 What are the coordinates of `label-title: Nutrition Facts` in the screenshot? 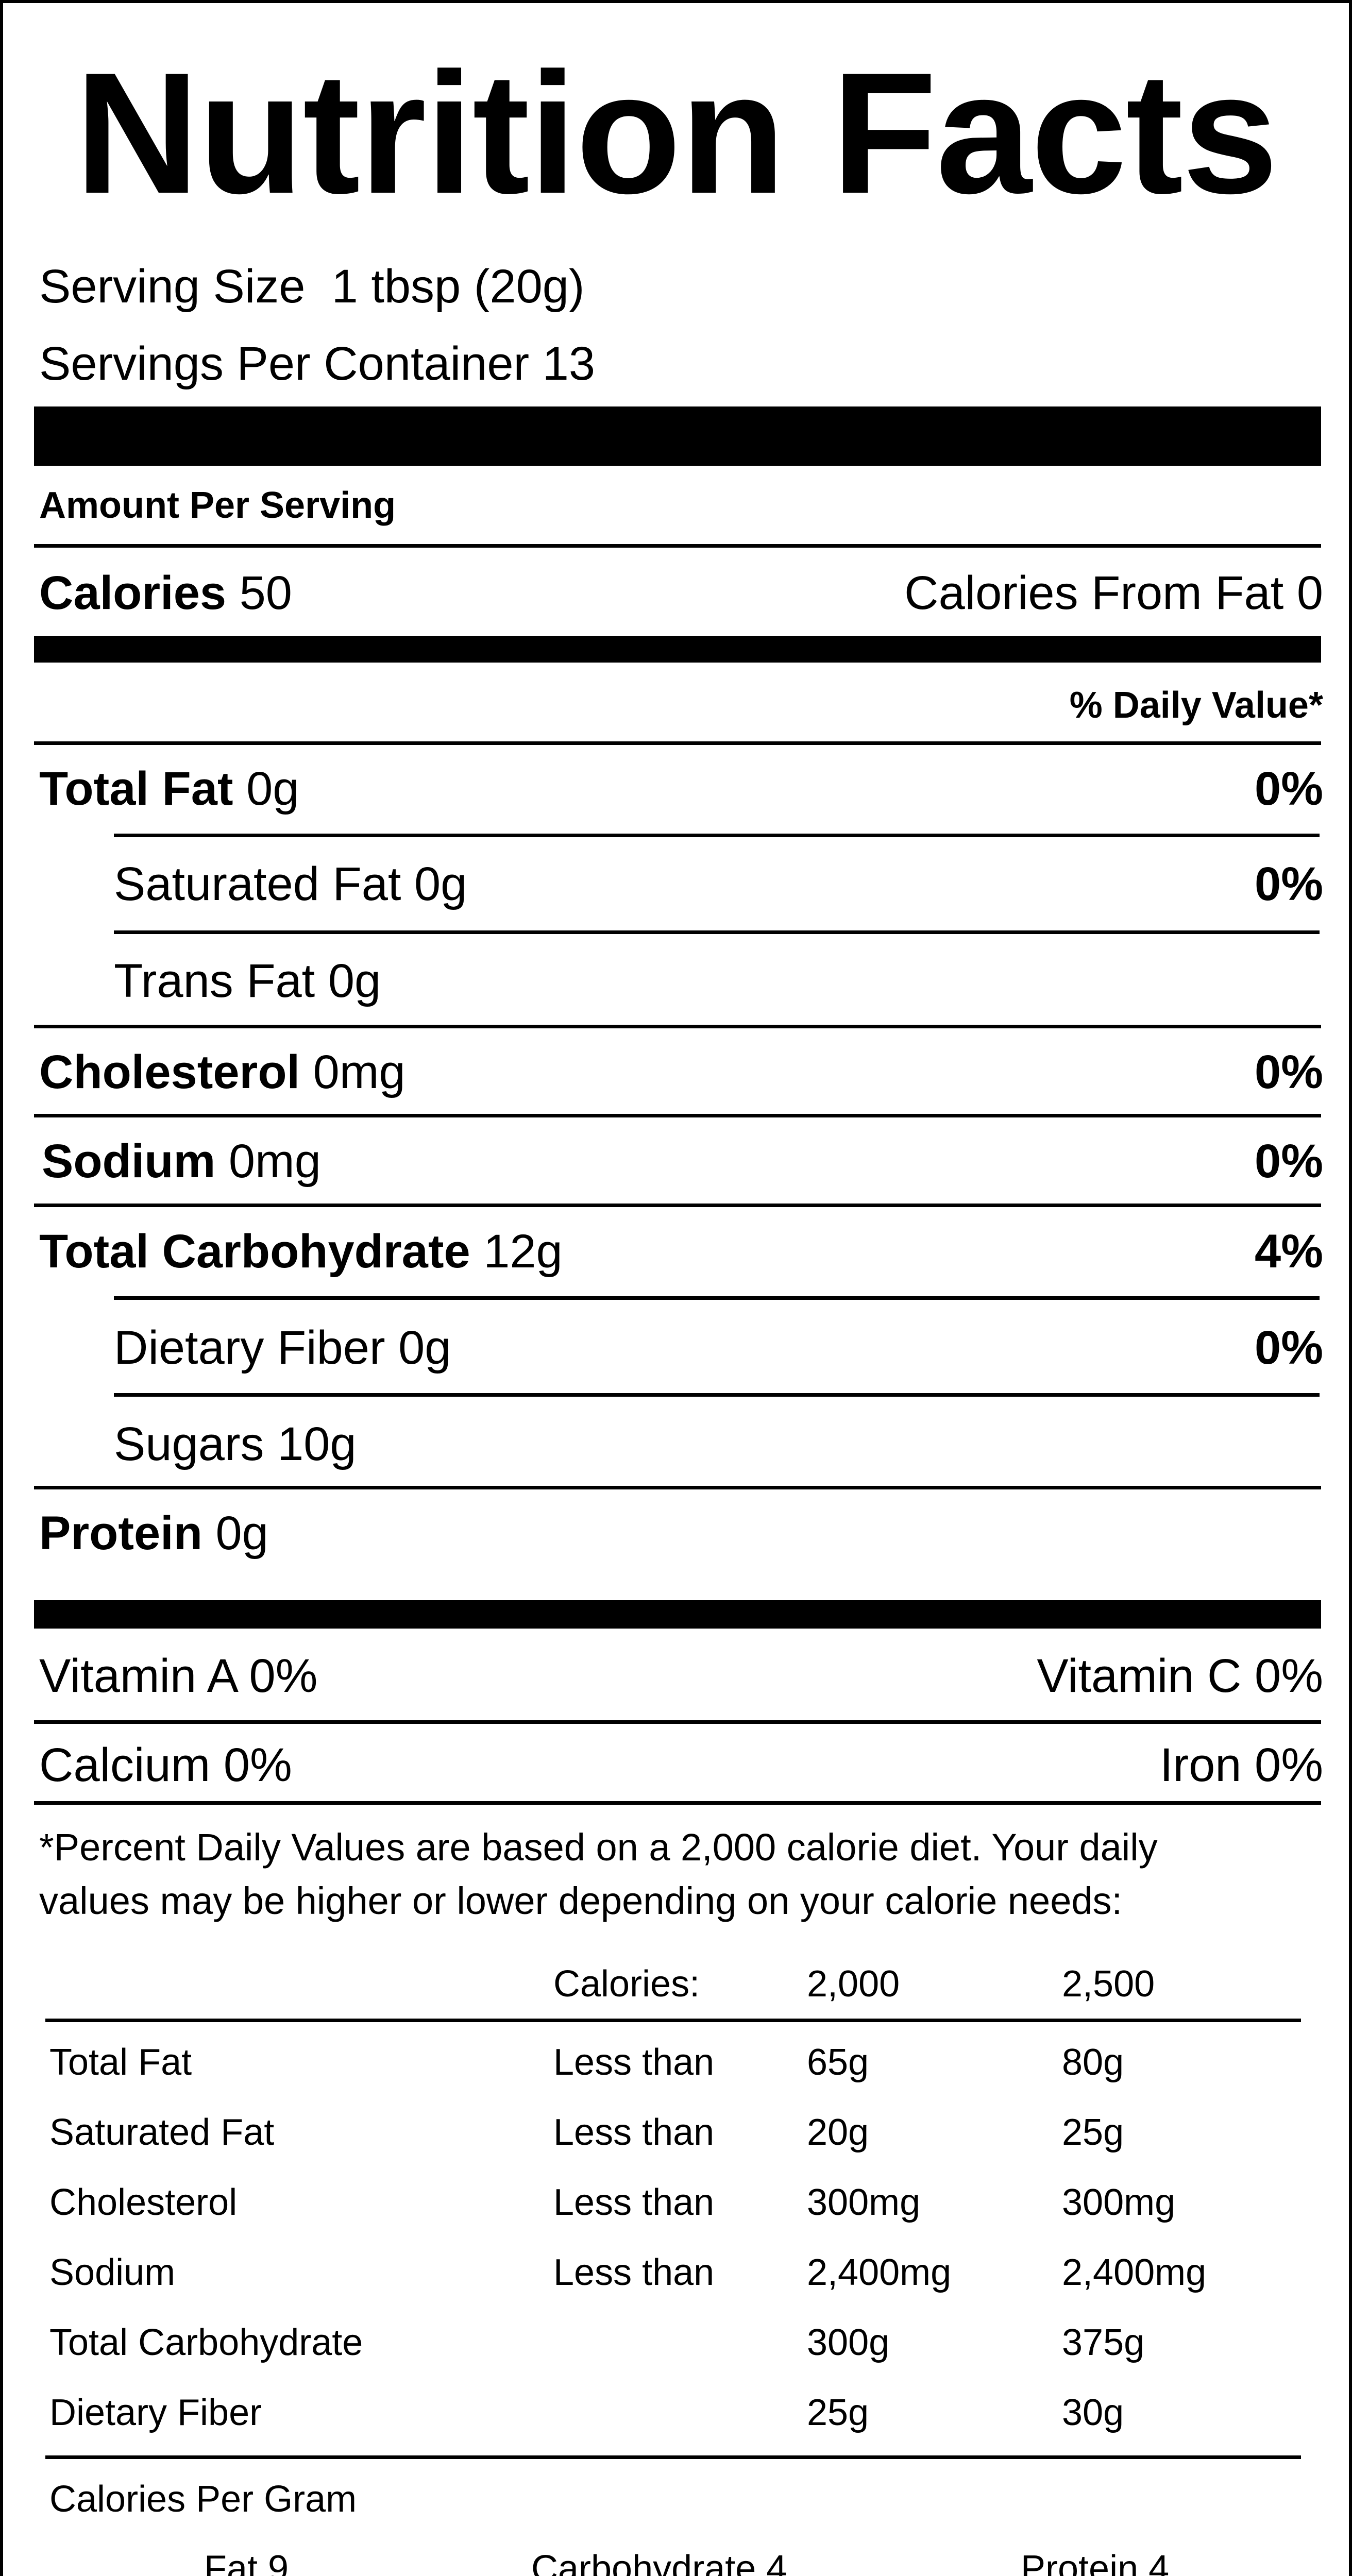 It's located at (676, 133).